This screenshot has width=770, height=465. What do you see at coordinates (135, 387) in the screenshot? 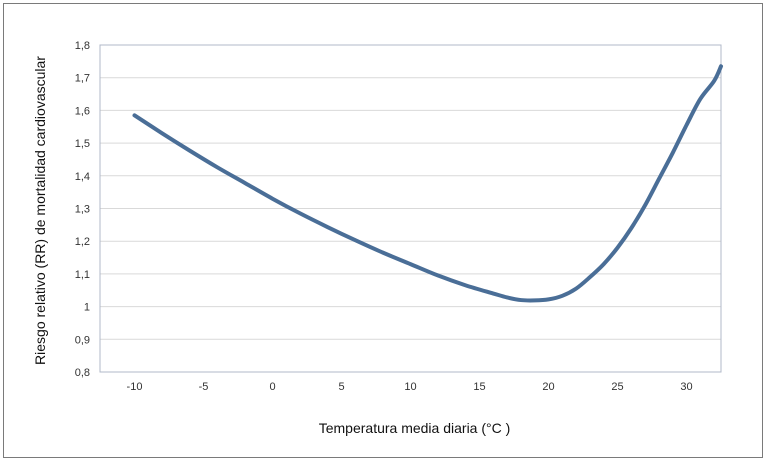
I see `x-tick-label: -10` at bounding box center [135, 387].